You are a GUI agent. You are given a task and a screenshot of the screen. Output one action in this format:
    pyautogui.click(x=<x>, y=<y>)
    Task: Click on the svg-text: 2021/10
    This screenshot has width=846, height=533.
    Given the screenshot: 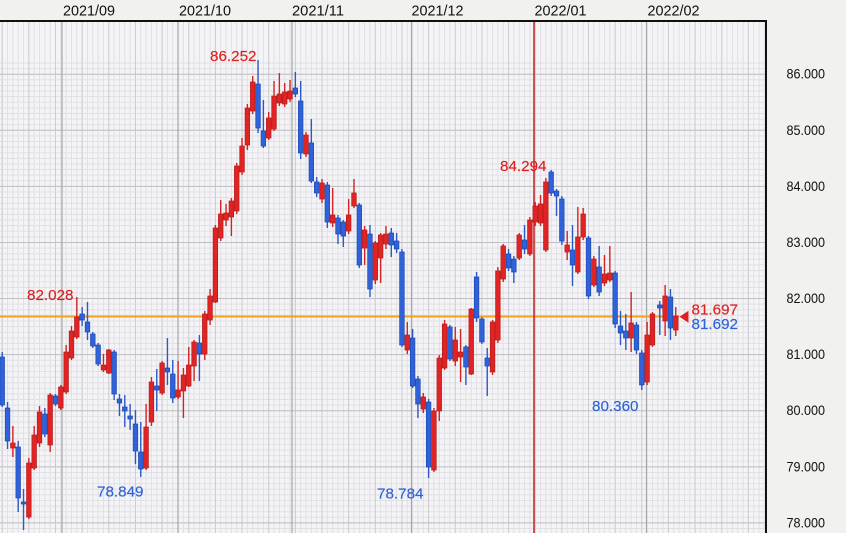 What is the action you would take?
    pyautogui.click(x=205, y=11)
    